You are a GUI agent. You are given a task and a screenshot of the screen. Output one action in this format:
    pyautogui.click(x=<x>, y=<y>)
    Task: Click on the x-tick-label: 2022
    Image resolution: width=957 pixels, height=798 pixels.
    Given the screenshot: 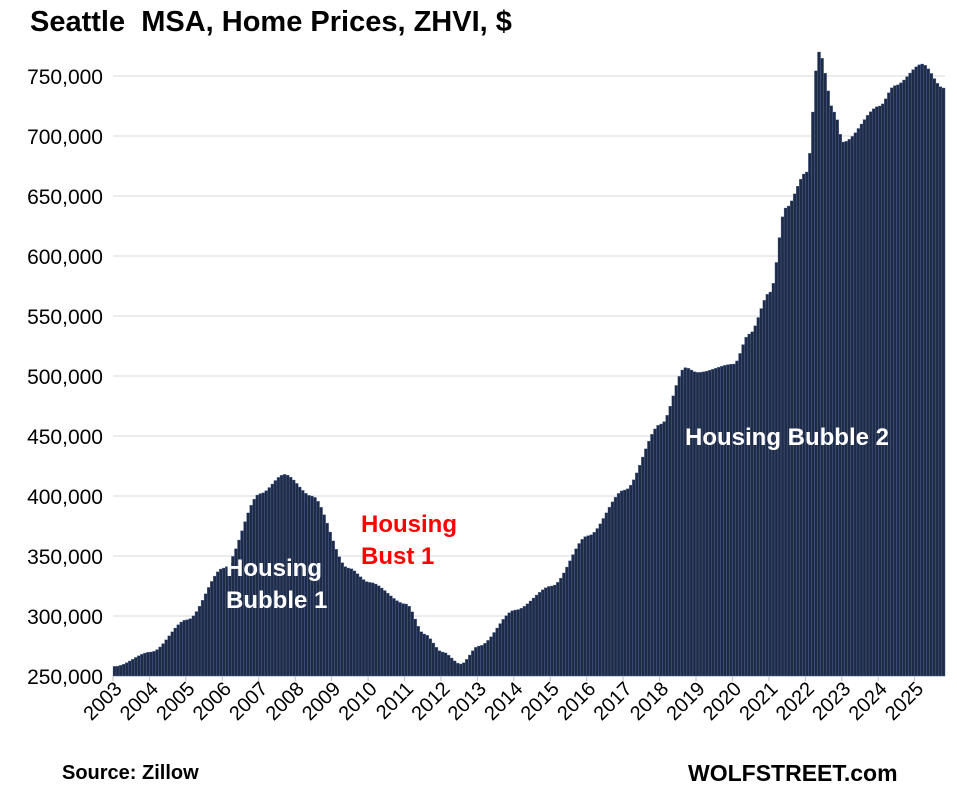 What is the action you would take?
    pyautogui.click(x=795, y=701)
    